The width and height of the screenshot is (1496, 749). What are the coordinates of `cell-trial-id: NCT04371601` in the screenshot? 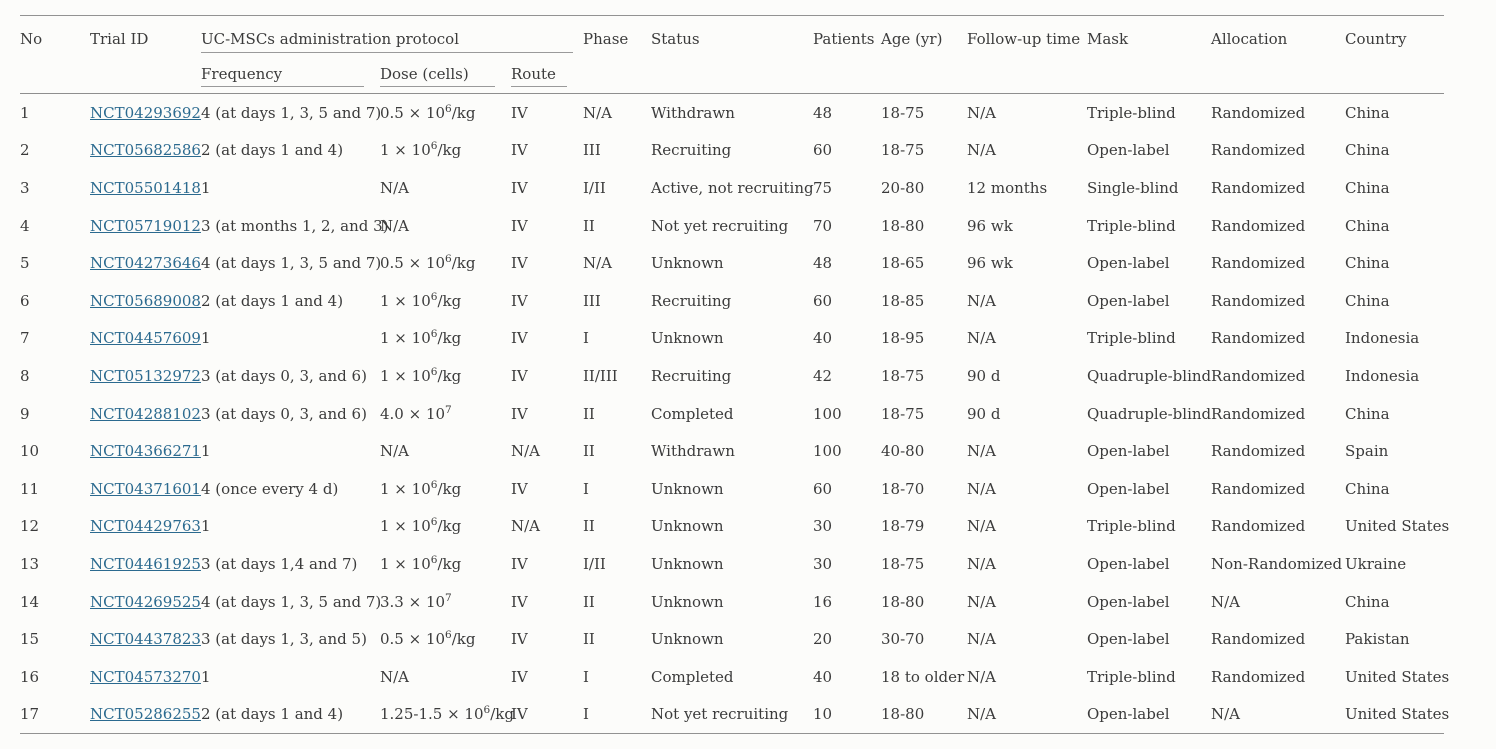 It's located at (145, 489).